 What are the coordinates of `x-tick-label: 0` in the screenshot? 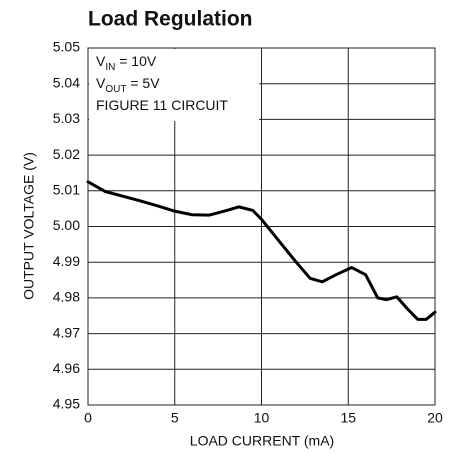 It's located at (88, 418).